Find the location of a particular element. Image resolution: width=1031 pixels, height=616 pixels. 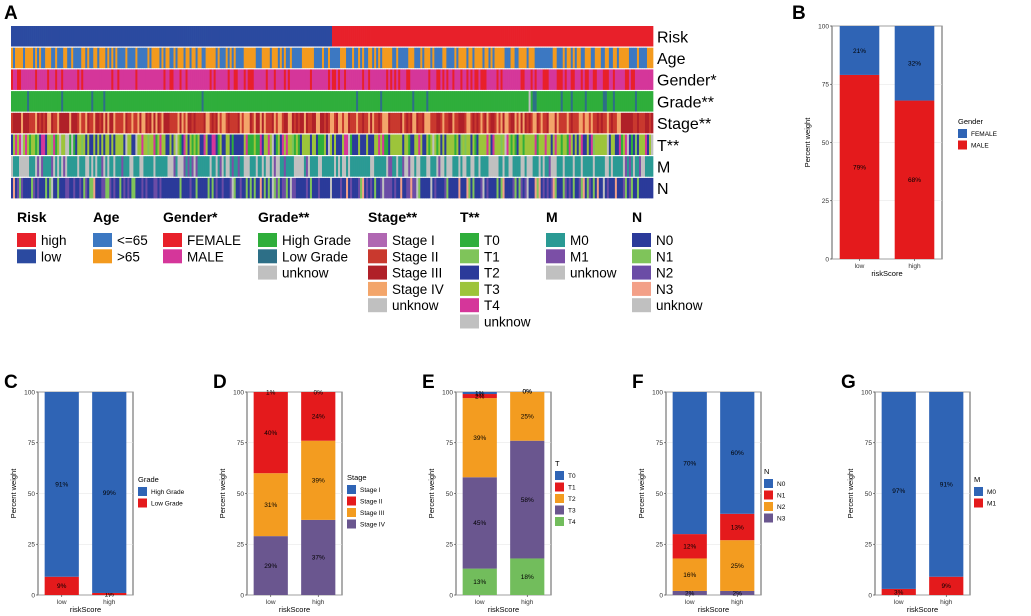

bar-segment-high-grade-low is located at coordinates (61, 484).